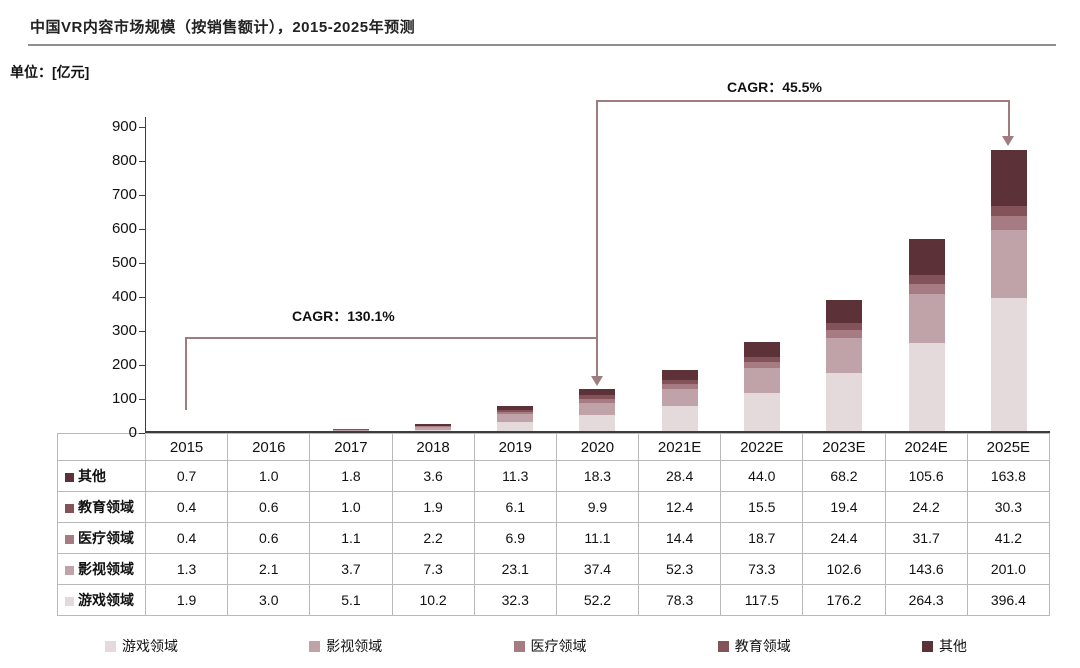  Describe the element at coordinates (354, 646) in the screenshot. I see `legend-label: 影视领域` at that location.